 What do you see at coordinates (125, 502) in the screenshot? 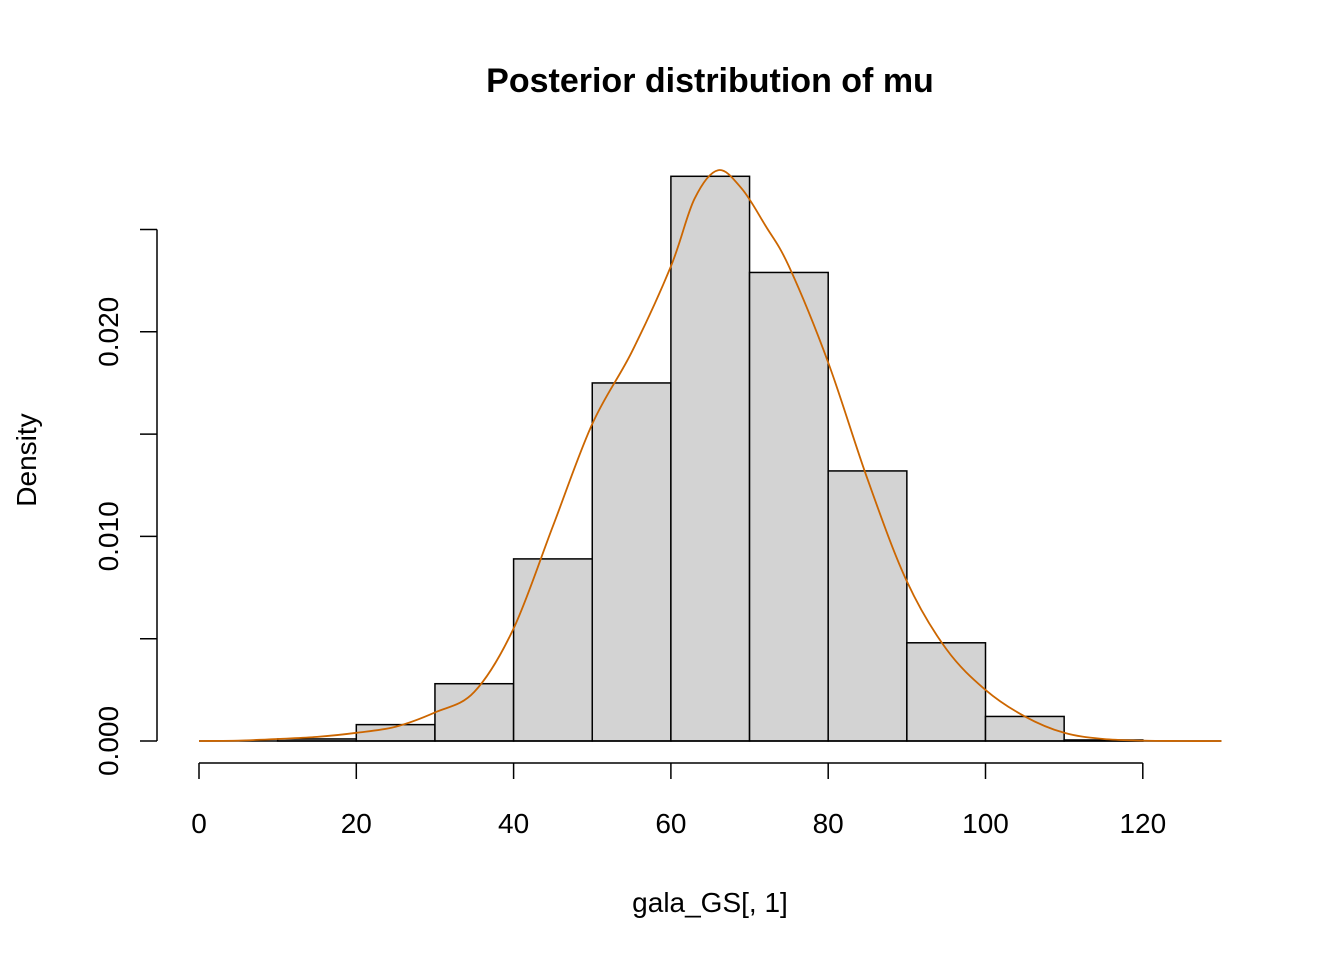
I see `y-axis: 0.000 0.010 0.020` at bounding box center [125, 502].